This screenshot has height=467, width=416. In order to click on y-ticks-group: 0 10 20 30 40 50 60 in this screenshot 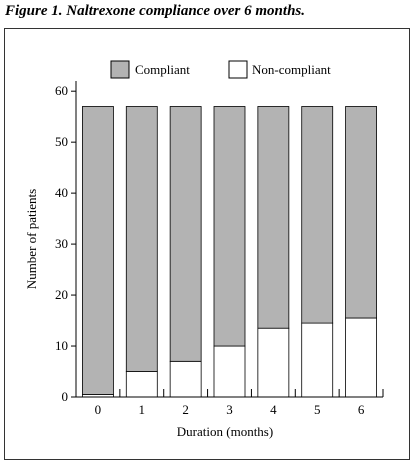, I will do `click(65, 243)`.